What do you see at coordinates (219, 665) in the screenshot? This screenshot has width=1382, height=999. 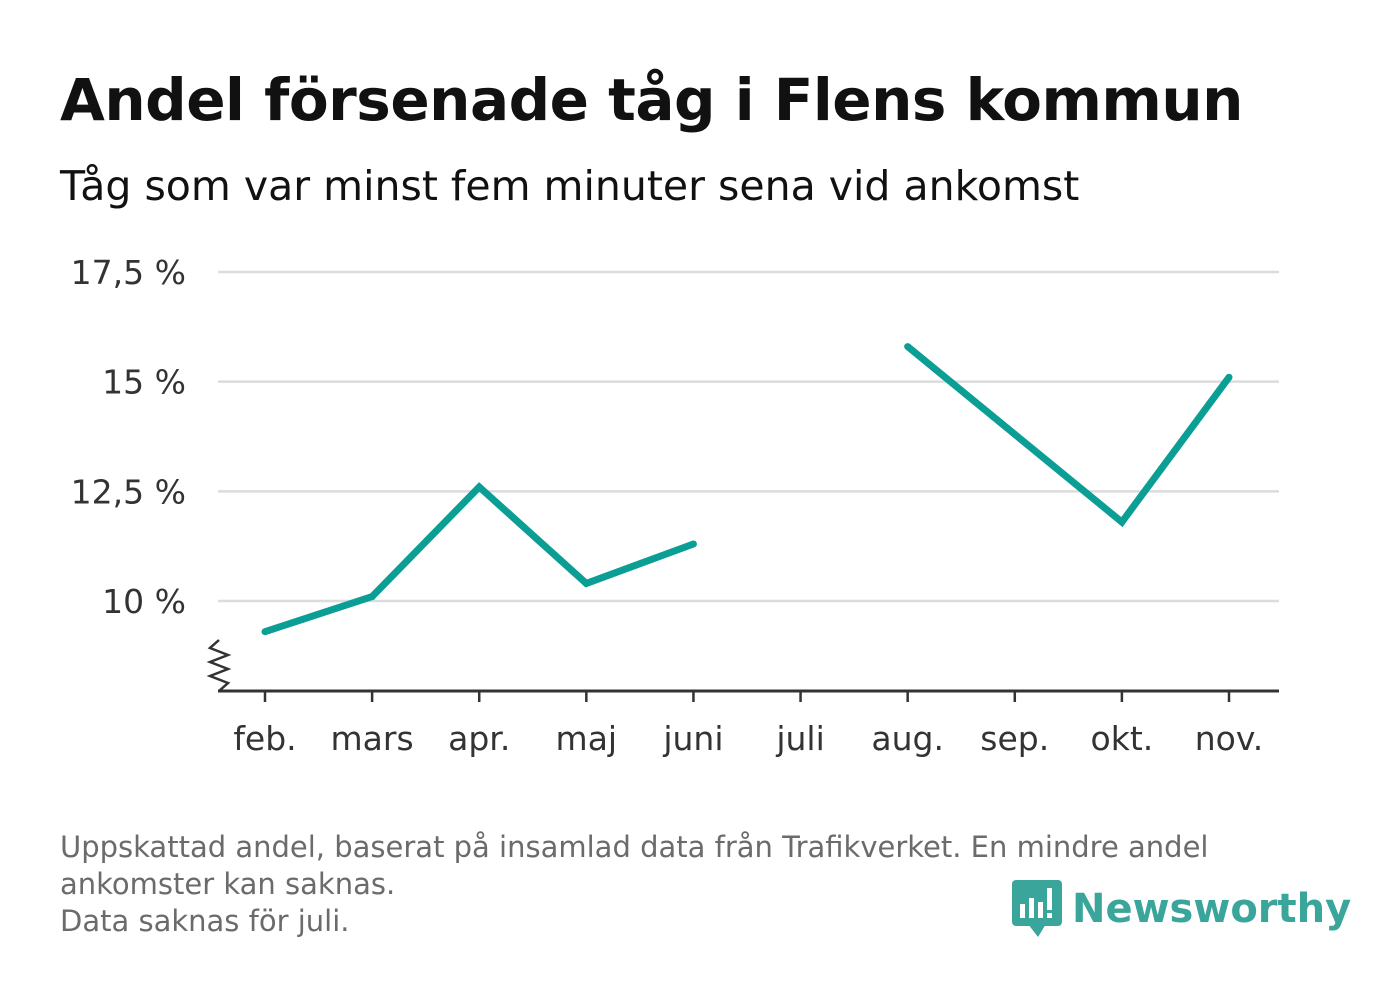 I see `axis-break-icon` at bounding box center [219, 665].